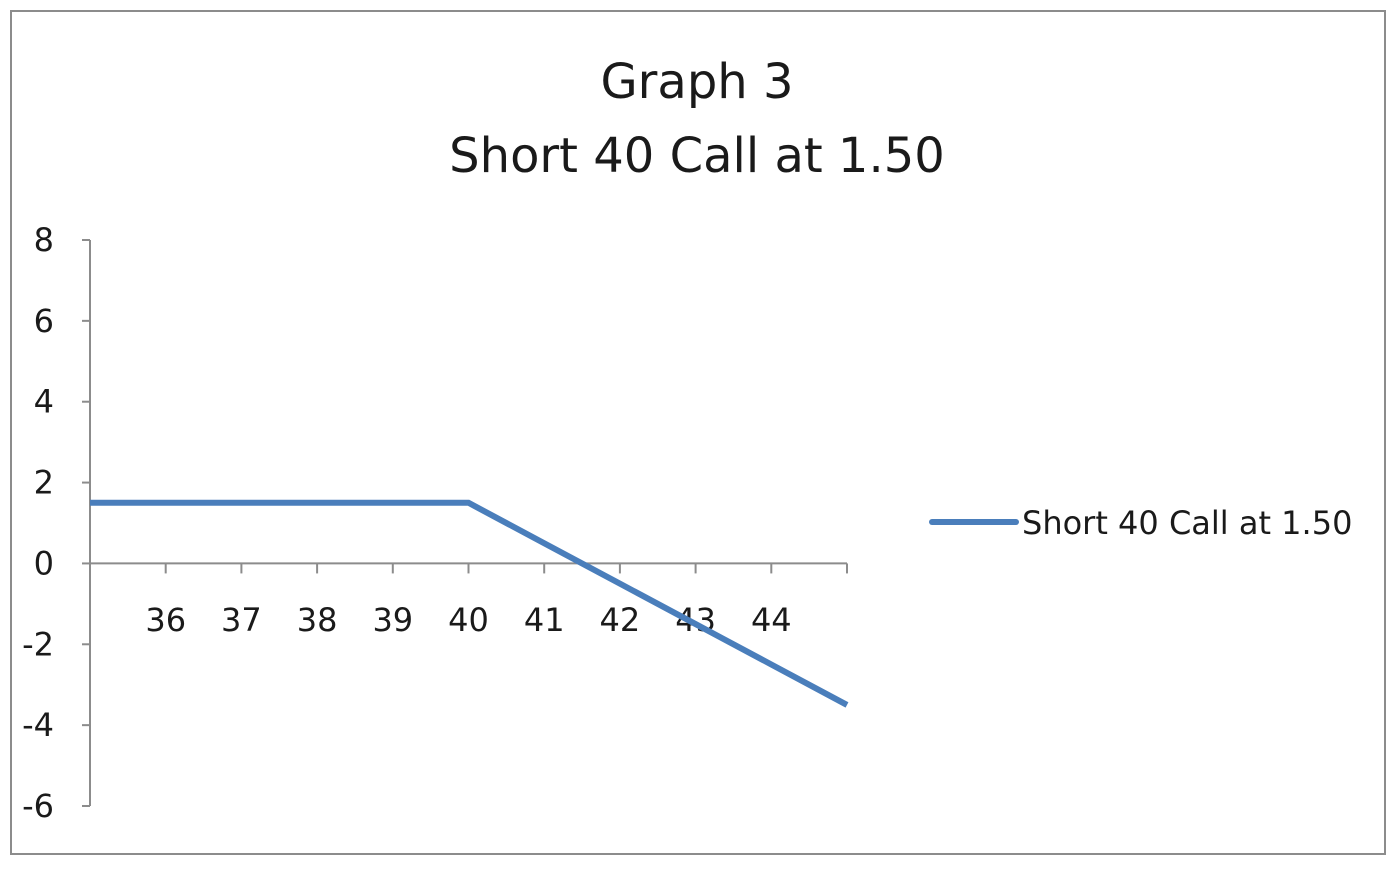  I want to click on y-tick-label: -2, so click(38, 644).